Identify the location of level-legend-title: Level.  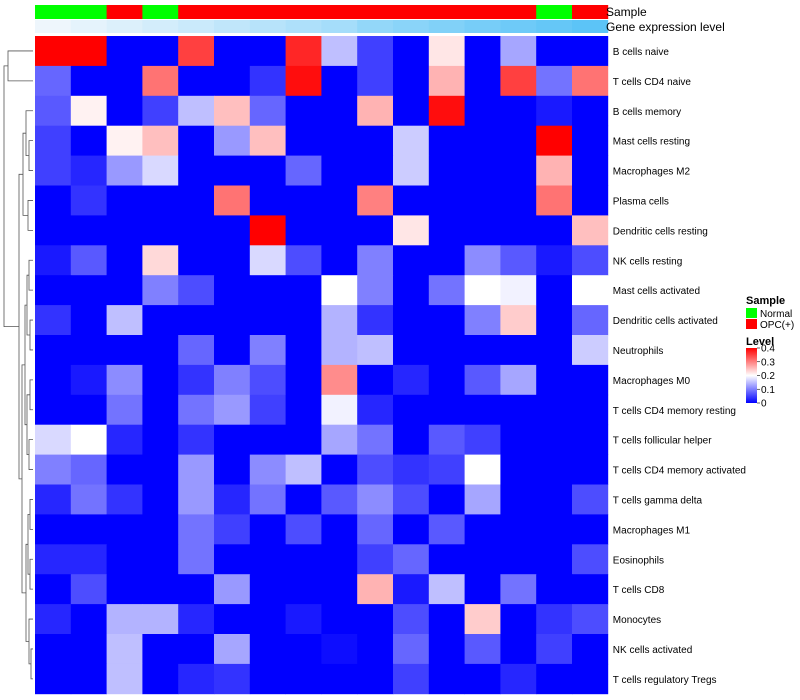
(760, 342).